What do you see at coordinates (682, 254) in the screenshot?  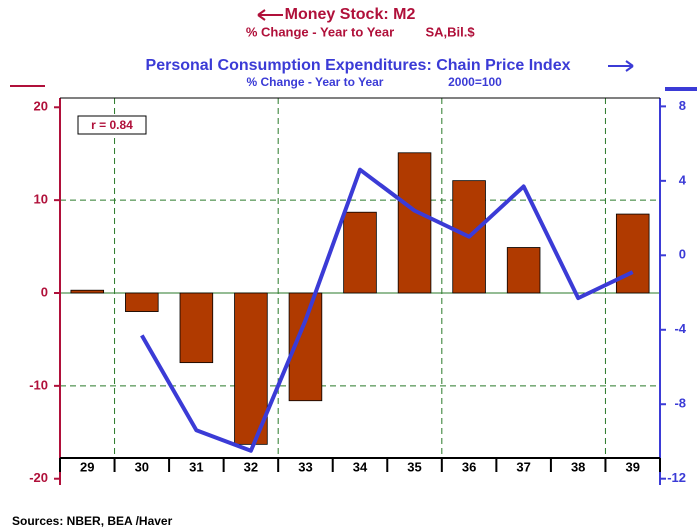 I see `y2-tick-label: 0` at bounding box center [682, 254].